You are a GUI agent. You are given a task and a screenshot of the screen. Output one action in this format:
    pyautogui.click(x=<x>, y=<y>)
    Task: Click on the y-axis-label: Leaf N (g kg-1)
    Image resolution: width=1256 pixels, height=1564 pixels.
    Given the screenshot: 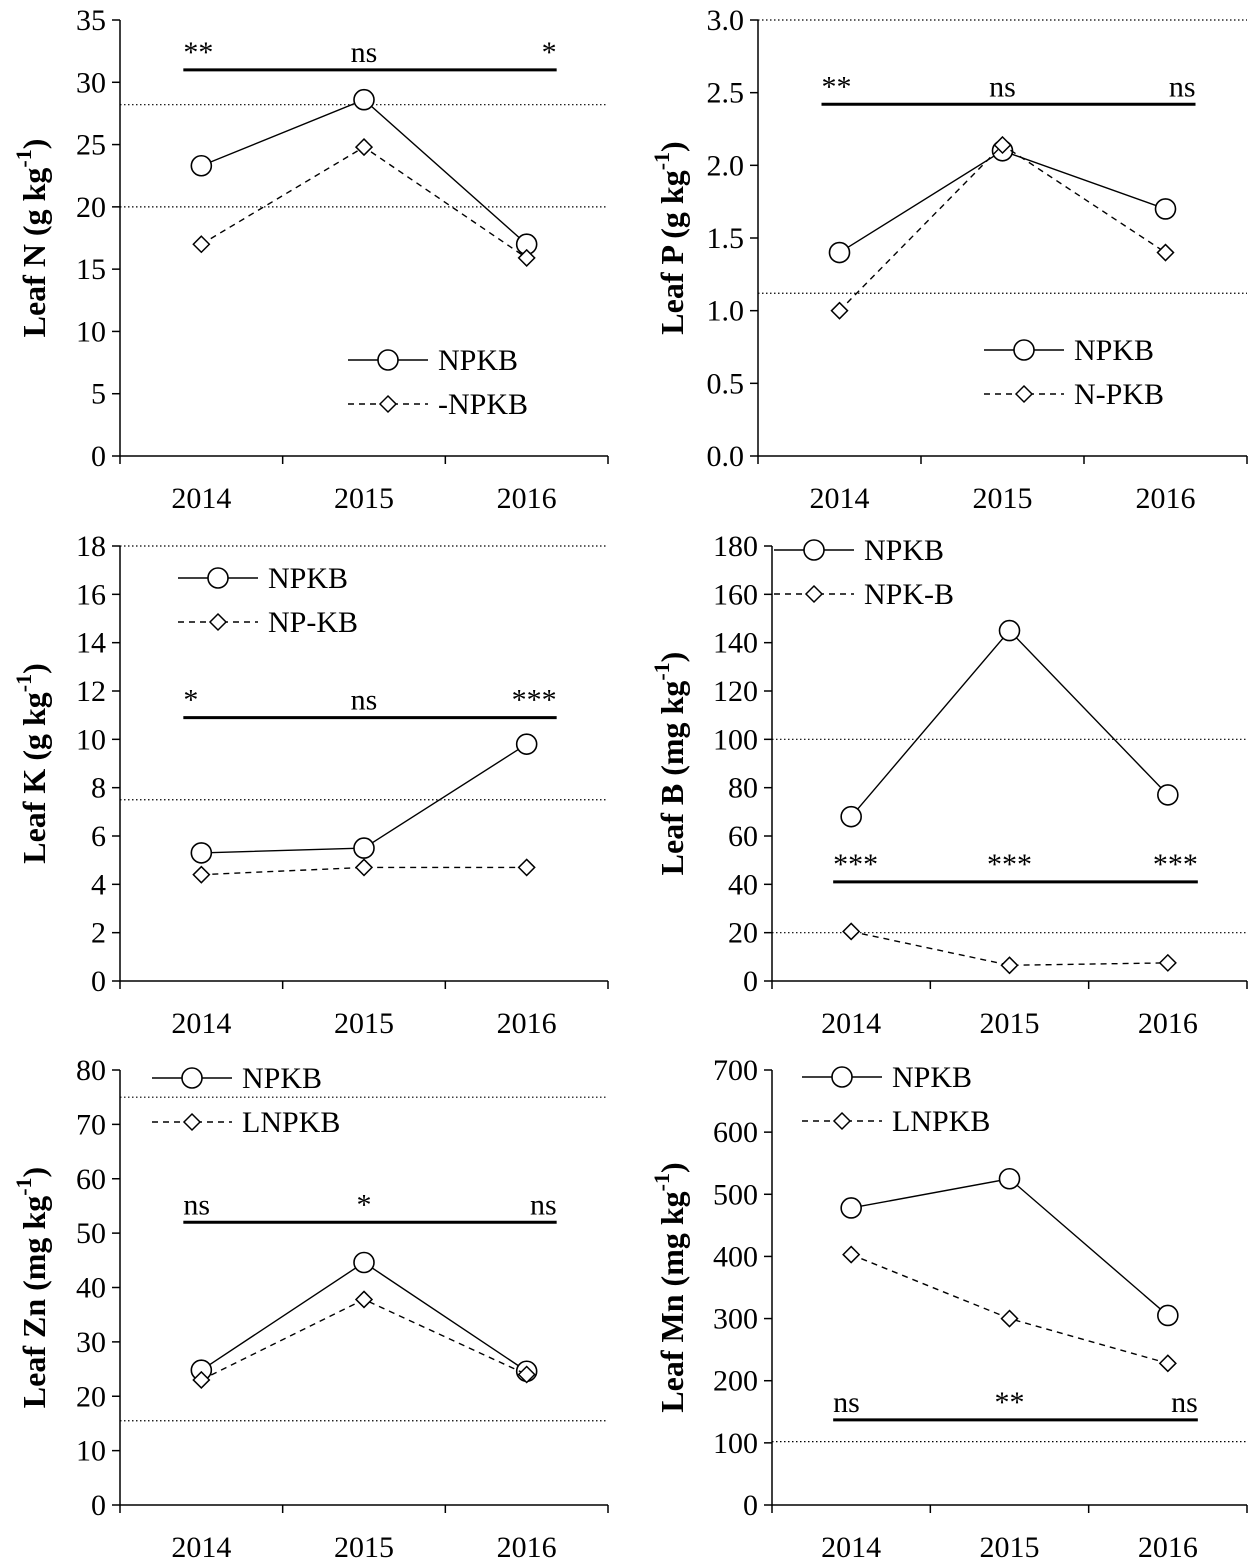 What is the action you would take?
    pyautogui.click(x=31, y=238)
    